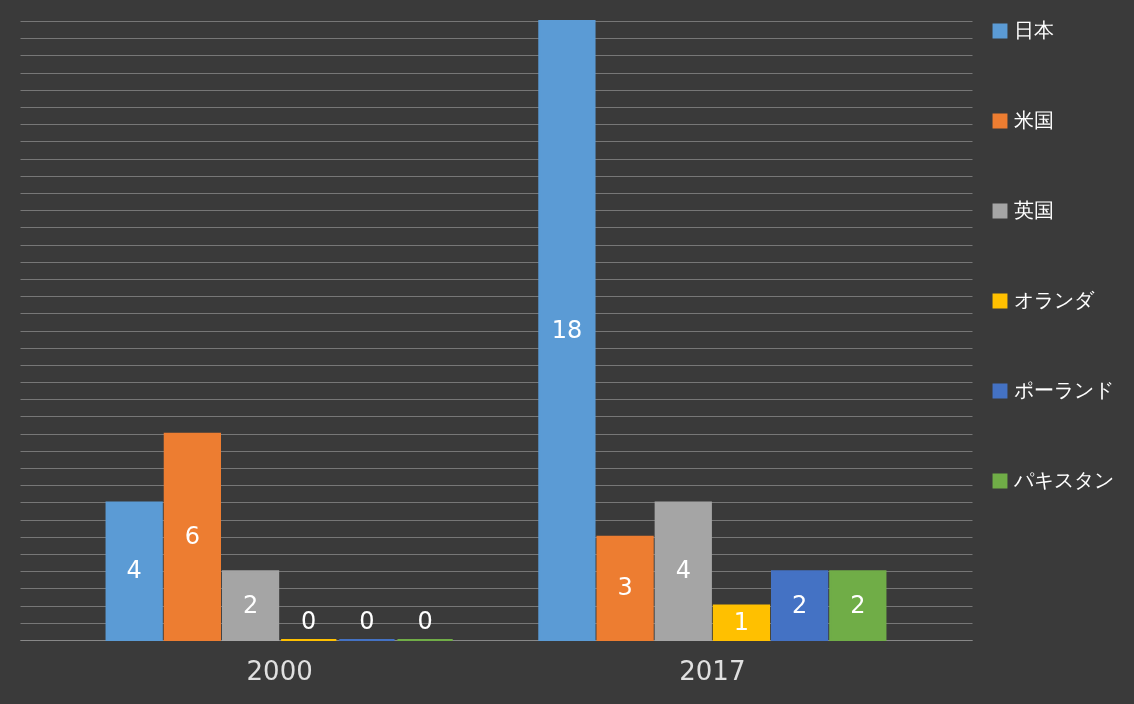 The height and width of the screenshot is (704, 1134). I want to click on data-label: 3, so click(625, 587).